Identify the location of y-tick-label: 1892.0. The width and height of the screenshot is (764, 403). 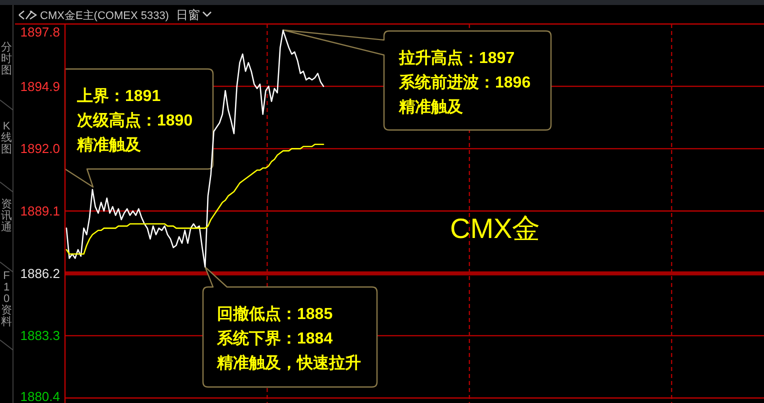
(40, 148).